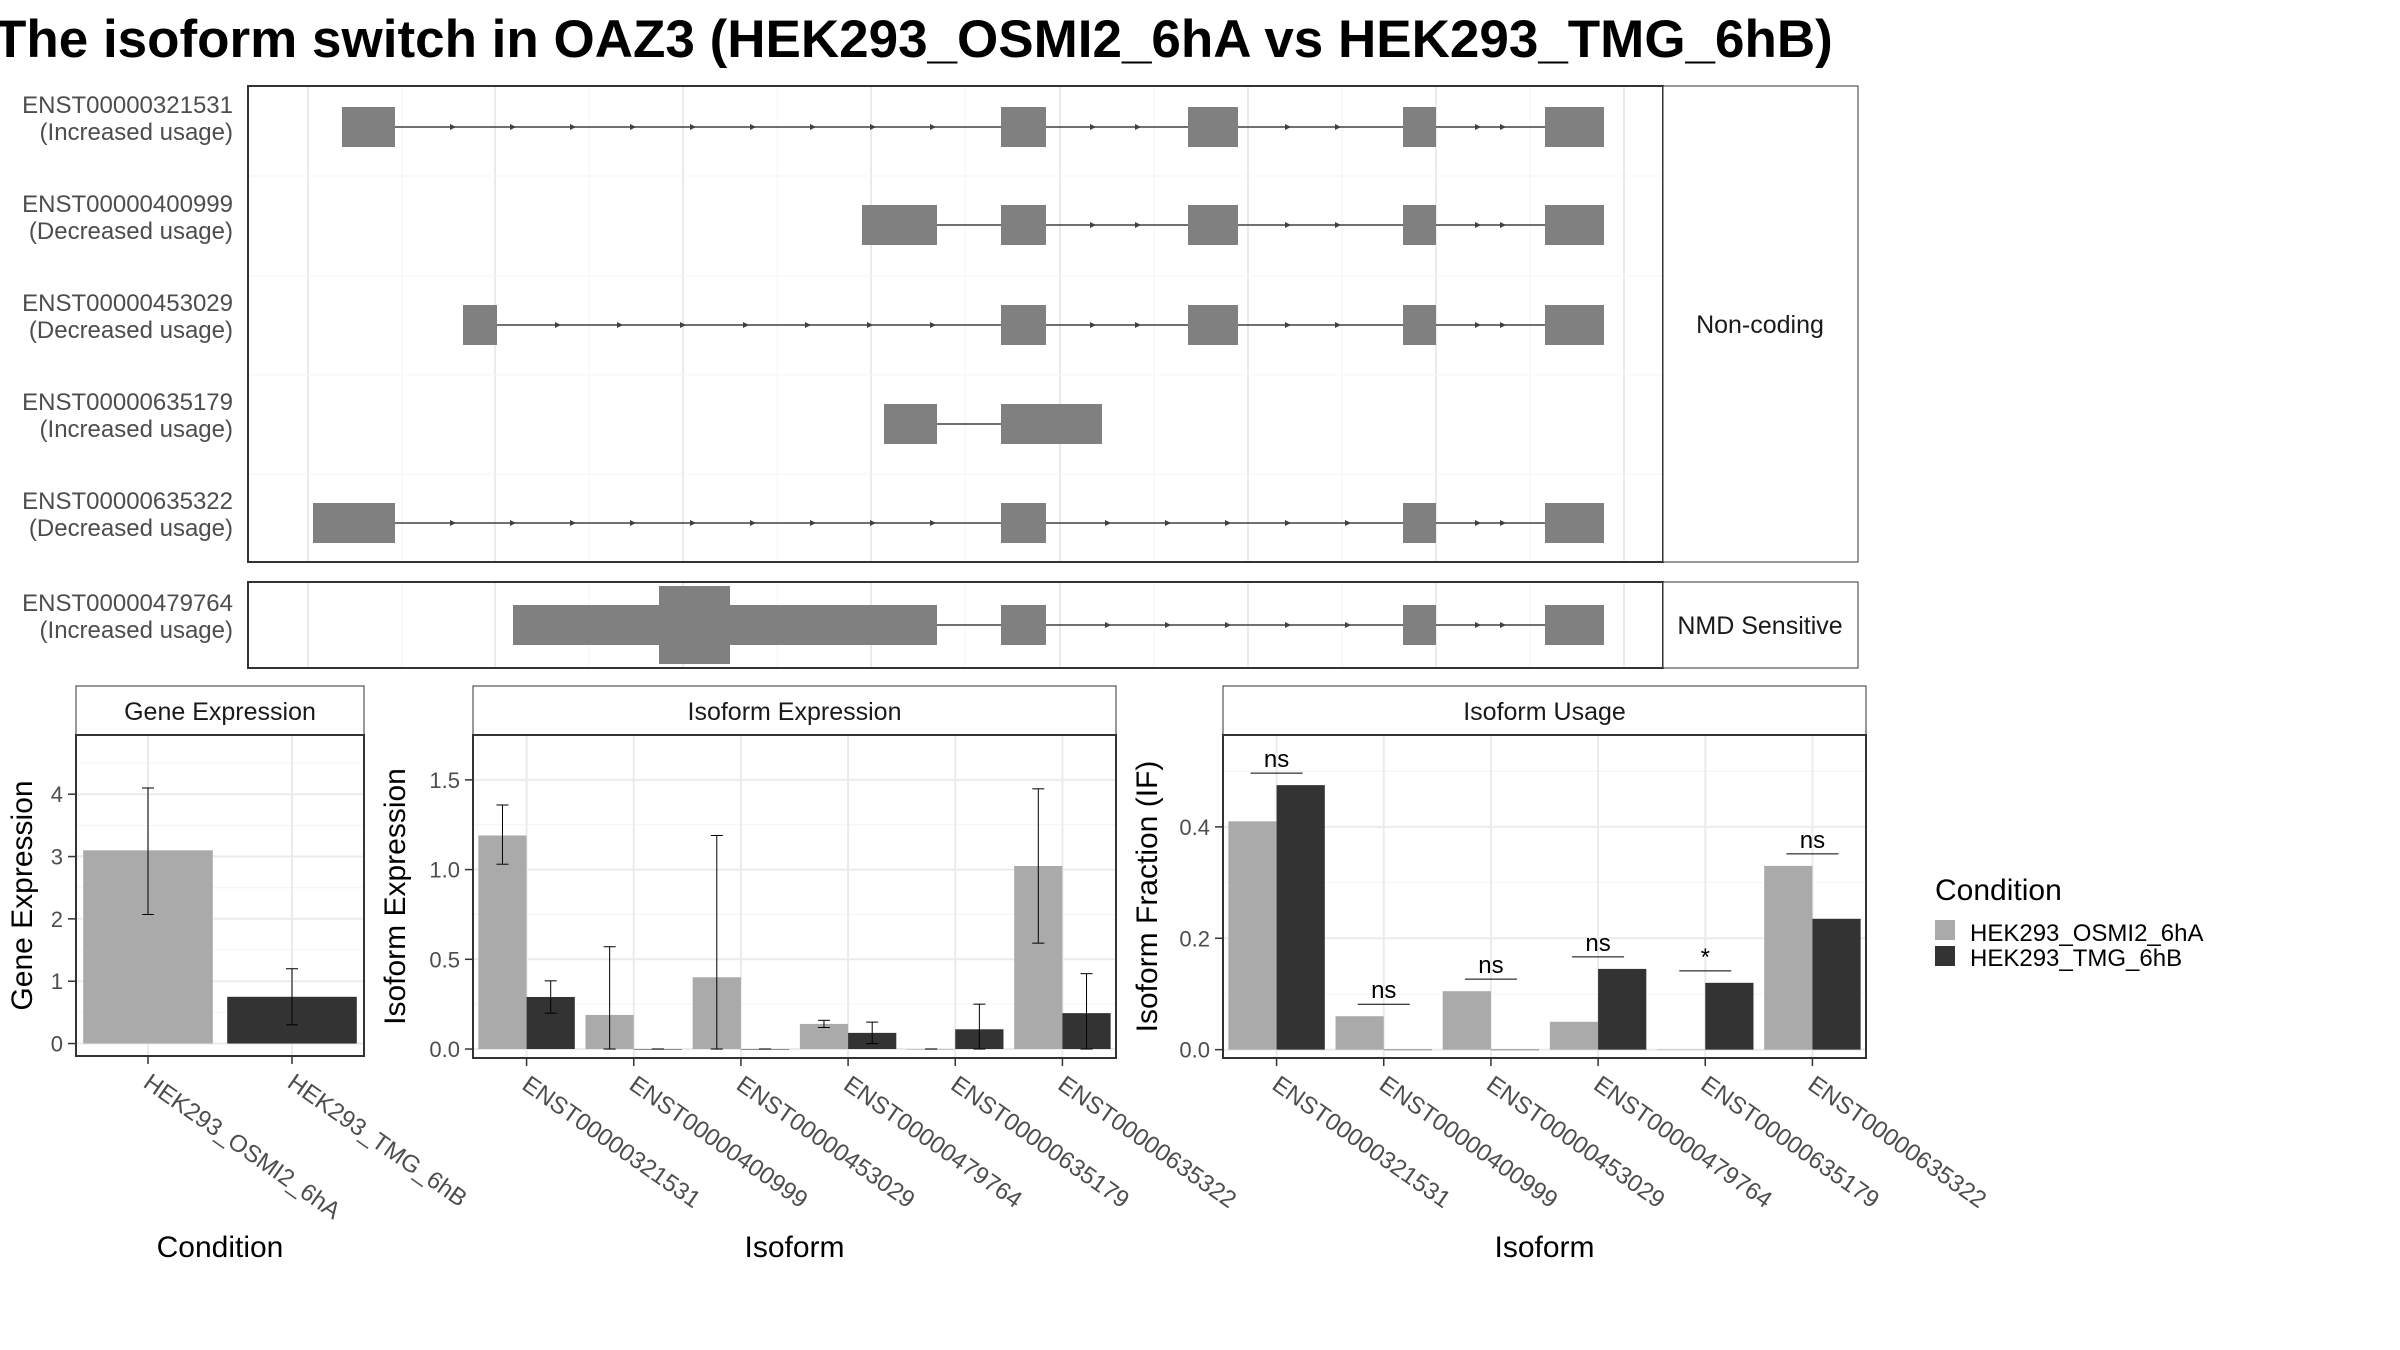  What do you see at coordinates (1194, 827) in the screenshot?
I see `y-tick-label: 0.4` at bounding box center [1194, 827].